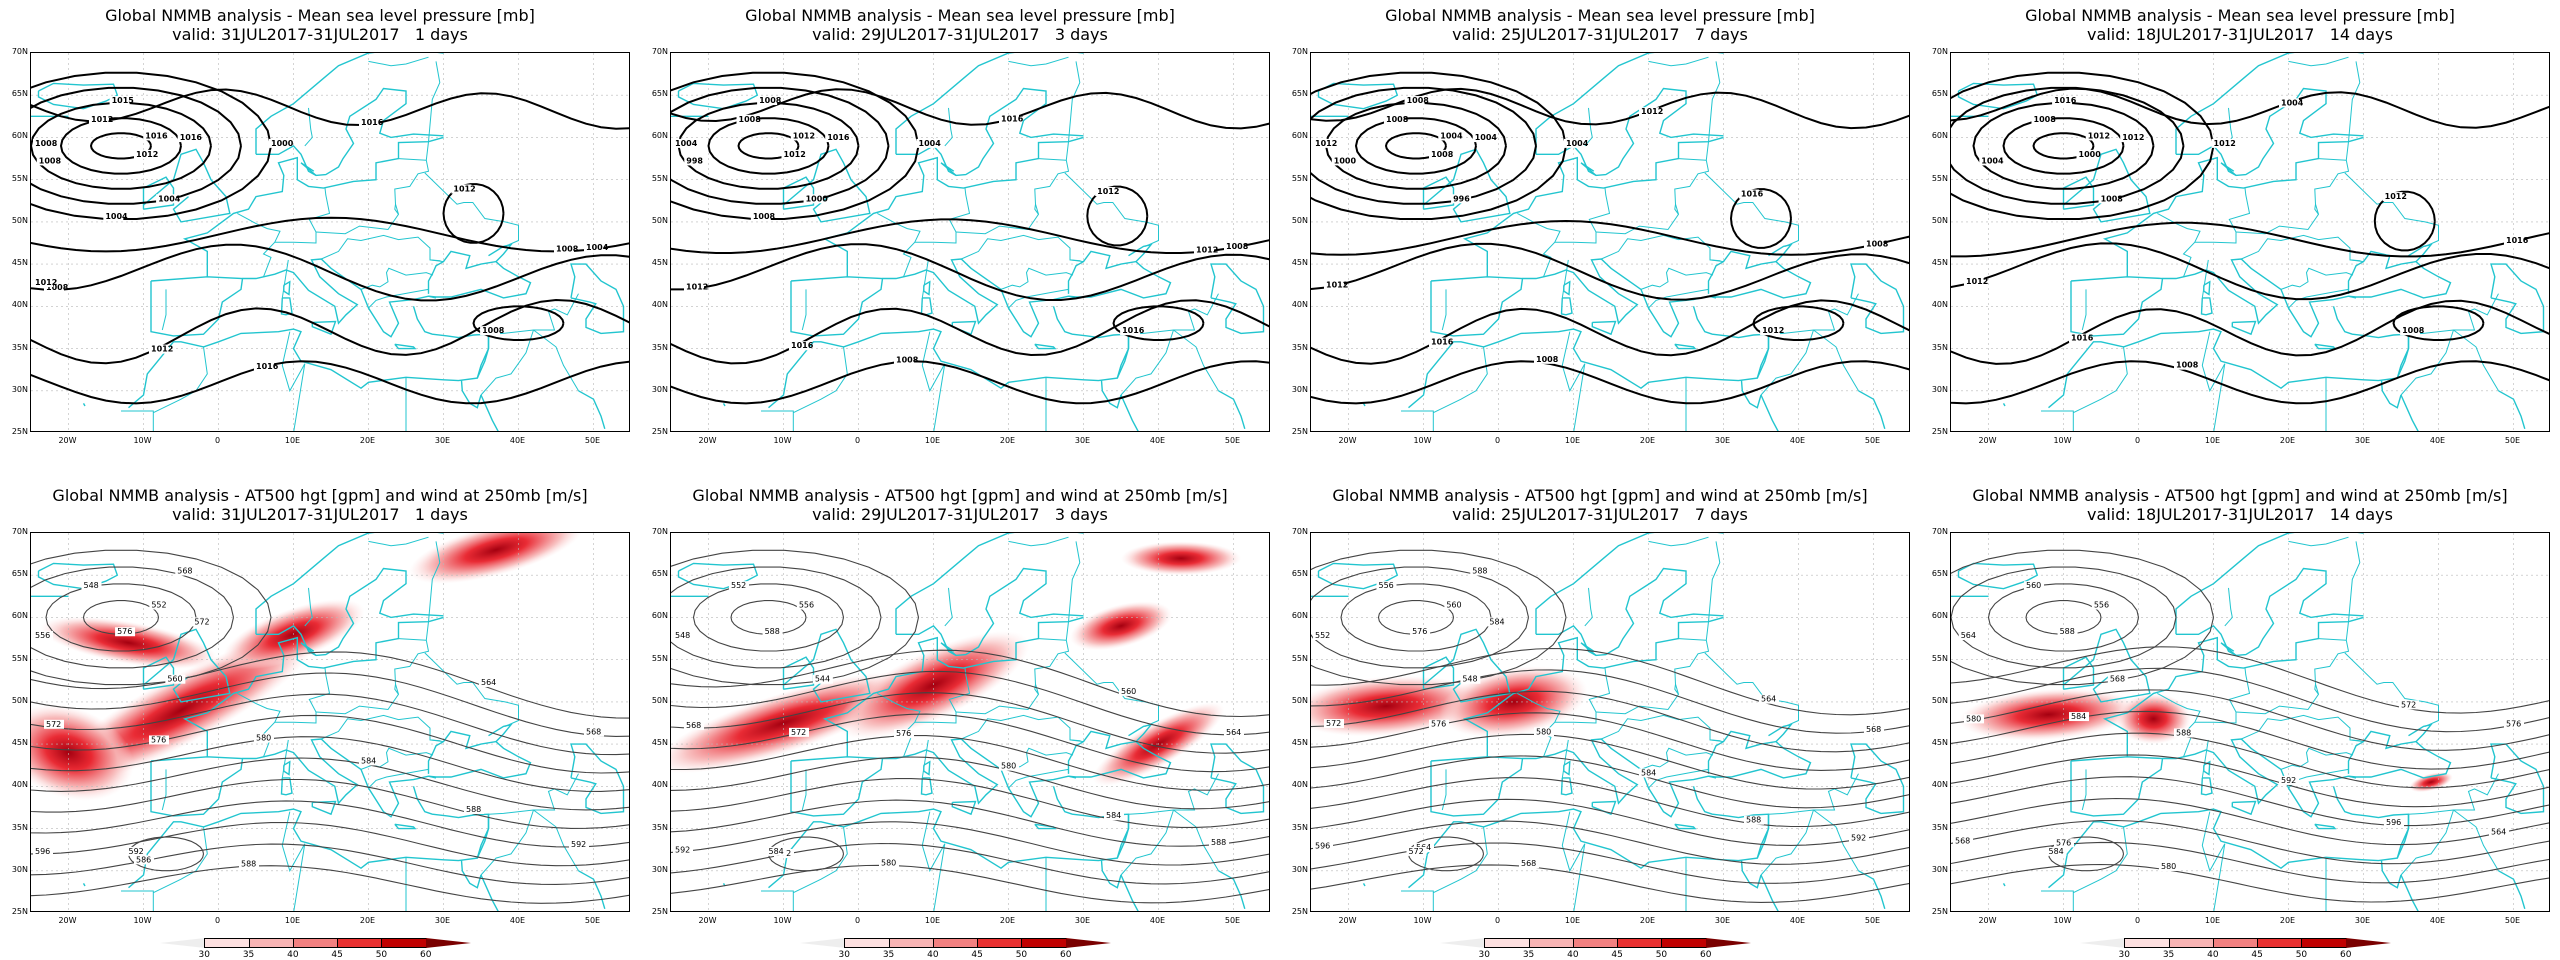 Image resolution: width=2560 pixels, height=960 pixels. Describe the element at coordinates (2183, 732) in the screenshot. I see `isoline-label: 588` at that location.